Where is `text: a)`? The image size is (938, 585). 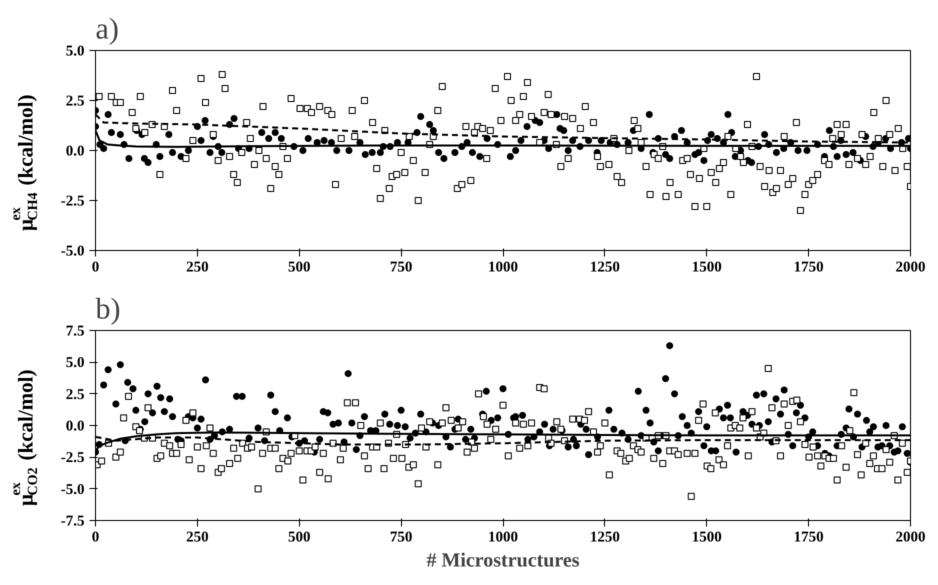
text: a) is located at coordinates (107, 29).